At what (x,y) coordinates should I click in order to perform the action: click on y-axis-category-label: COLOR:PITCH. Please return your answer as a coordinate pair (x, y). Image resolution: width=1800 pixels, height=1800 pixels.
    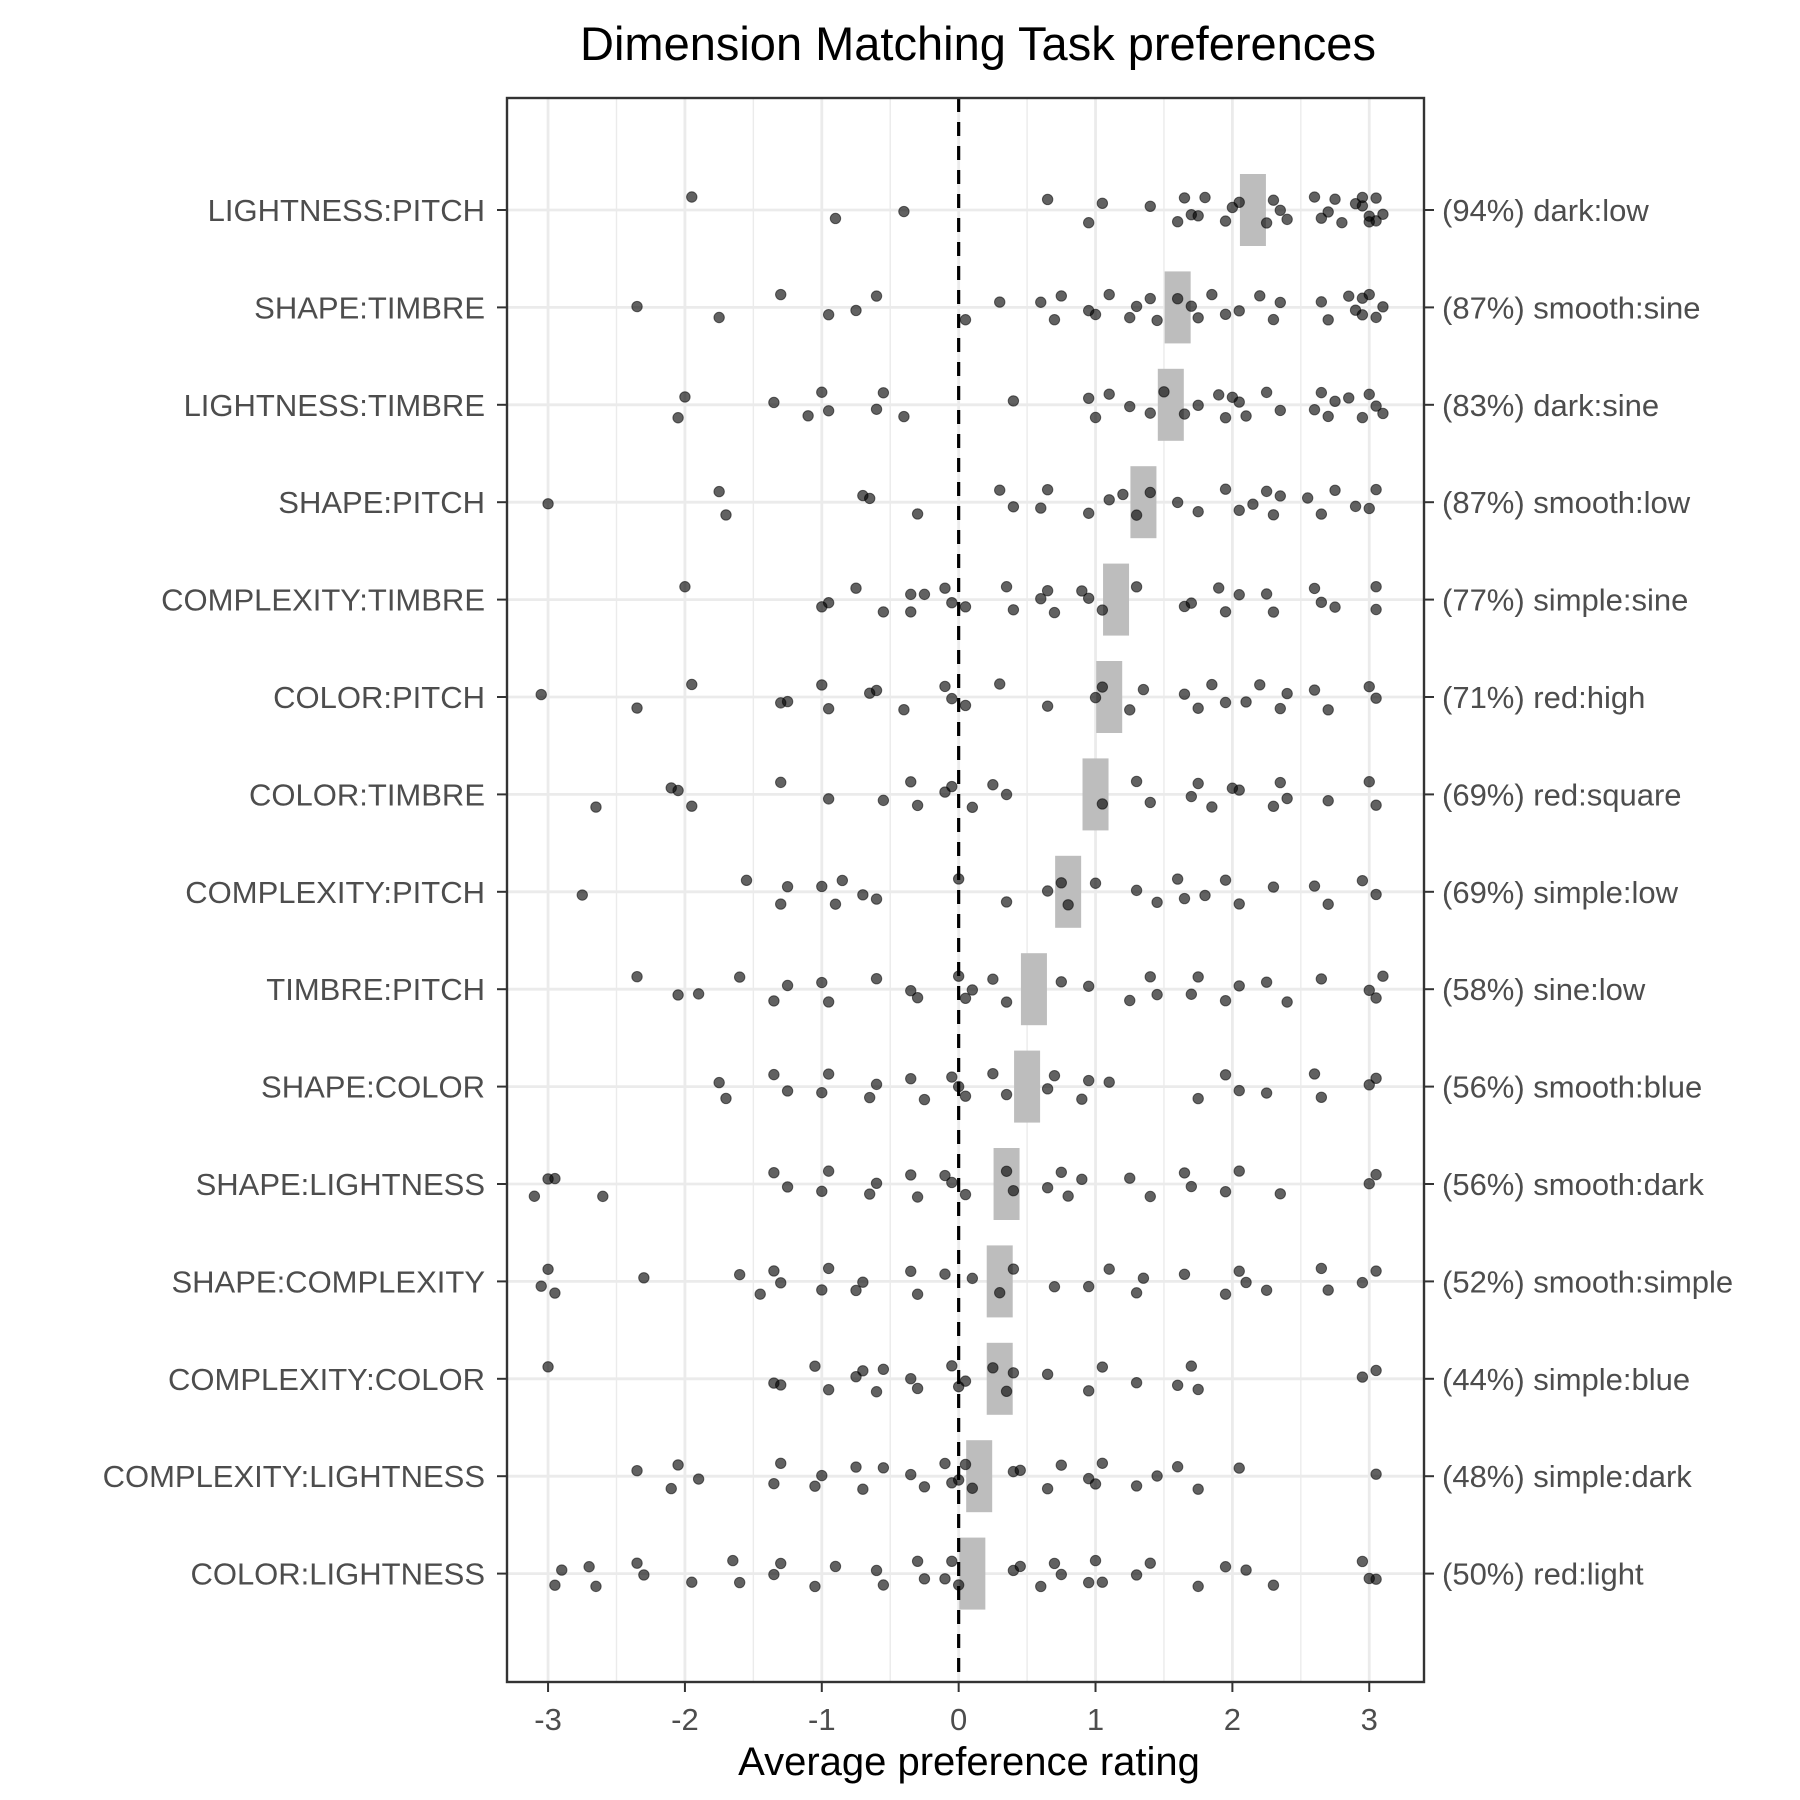
    Looking at the image, I should click on (379, 697).